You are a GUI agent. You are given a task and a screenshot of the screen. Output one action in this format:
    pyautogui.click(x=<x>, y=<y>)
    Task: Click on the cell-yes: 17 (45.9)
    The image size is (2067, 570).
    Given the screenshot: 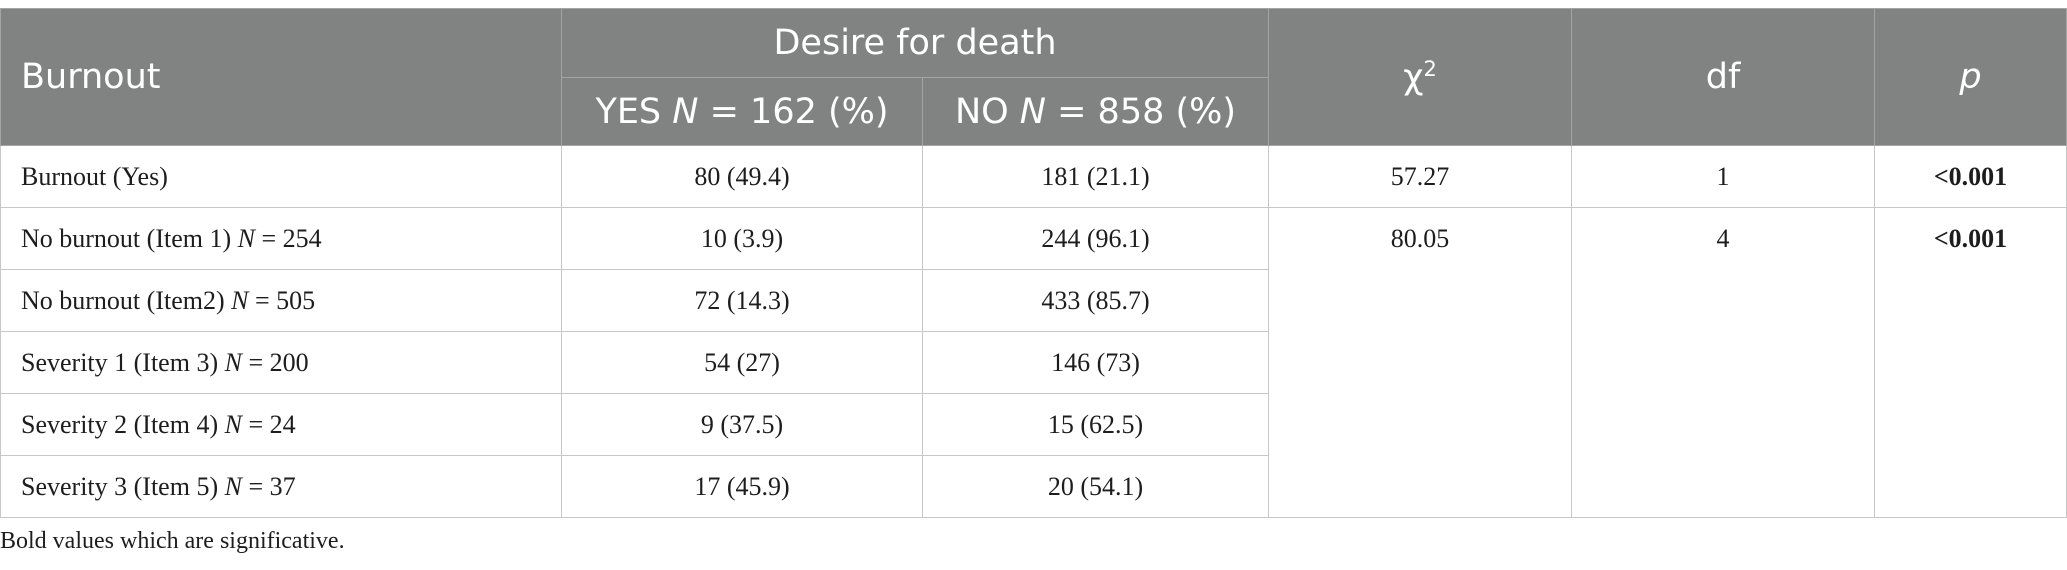 What is the action you would take?
    pyautogui.click(x=742, y=486)
    